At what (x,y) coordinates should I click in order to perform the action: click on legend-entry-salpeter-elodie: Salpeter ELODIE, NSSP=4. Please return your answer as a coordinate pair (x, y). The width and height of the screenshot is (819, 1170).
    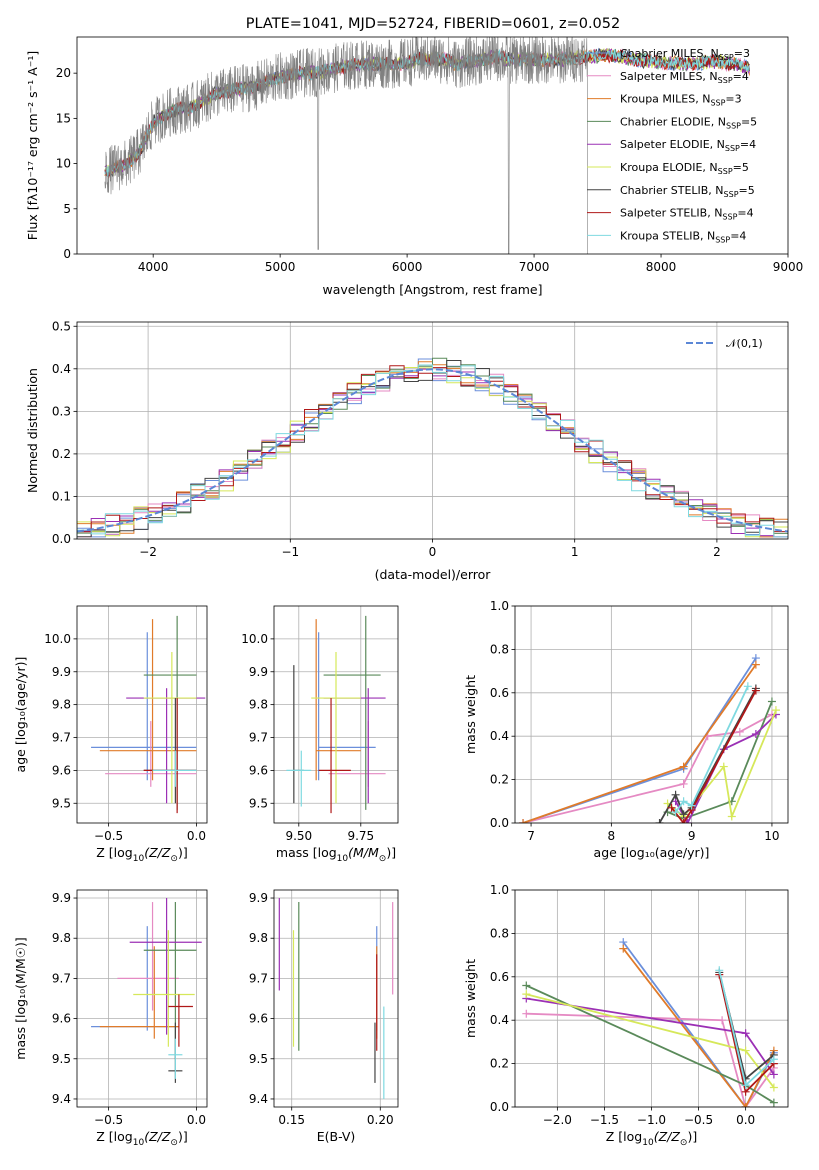
    Looking at the image, I should click on (688, 145).